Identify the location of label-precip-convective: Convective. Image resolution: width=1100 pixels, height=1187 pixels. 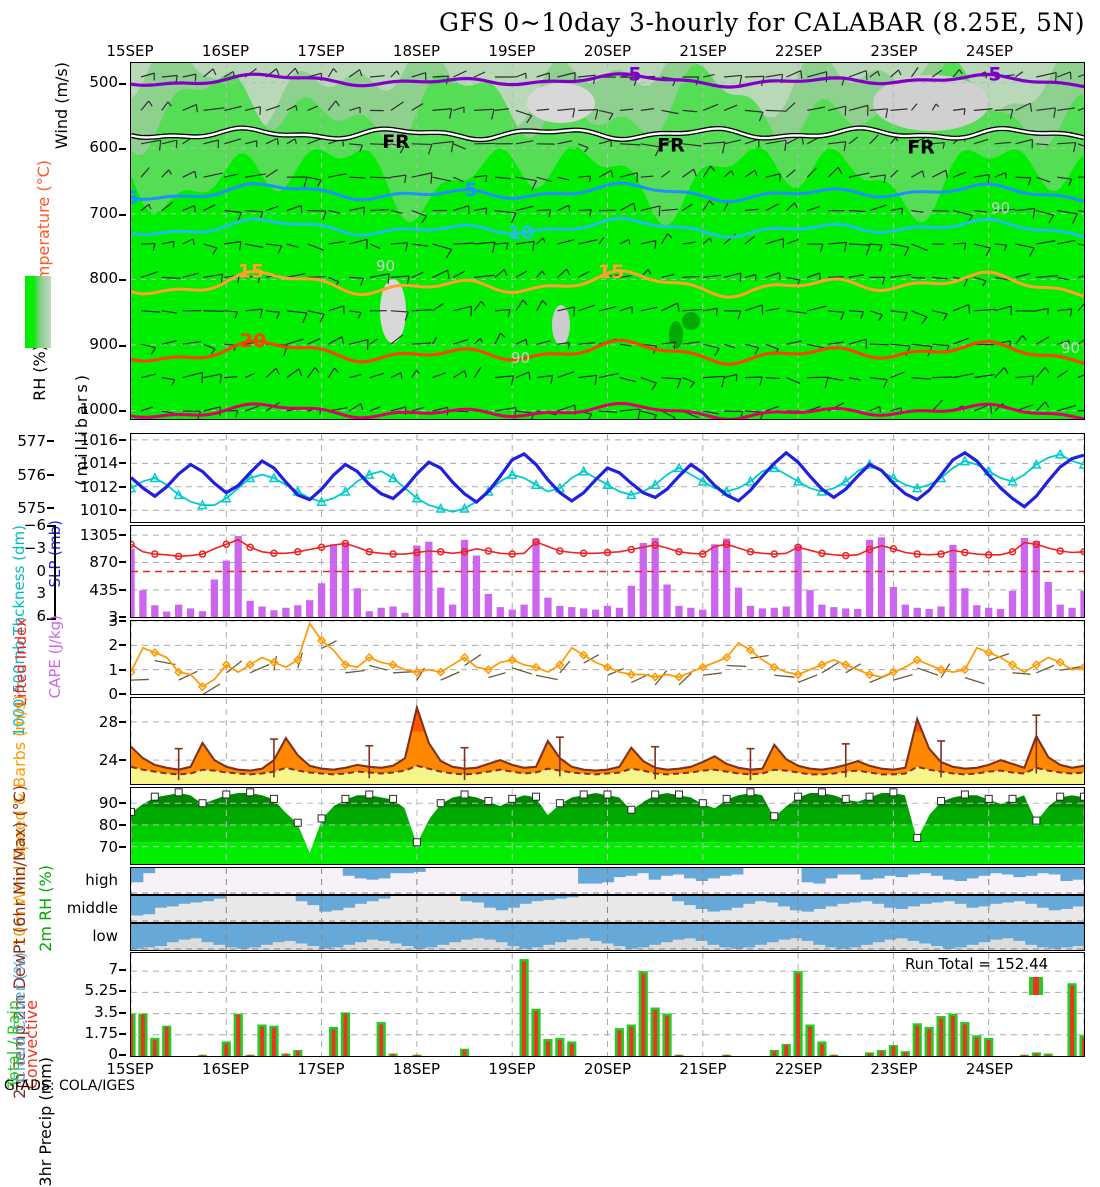
(62, 1000).